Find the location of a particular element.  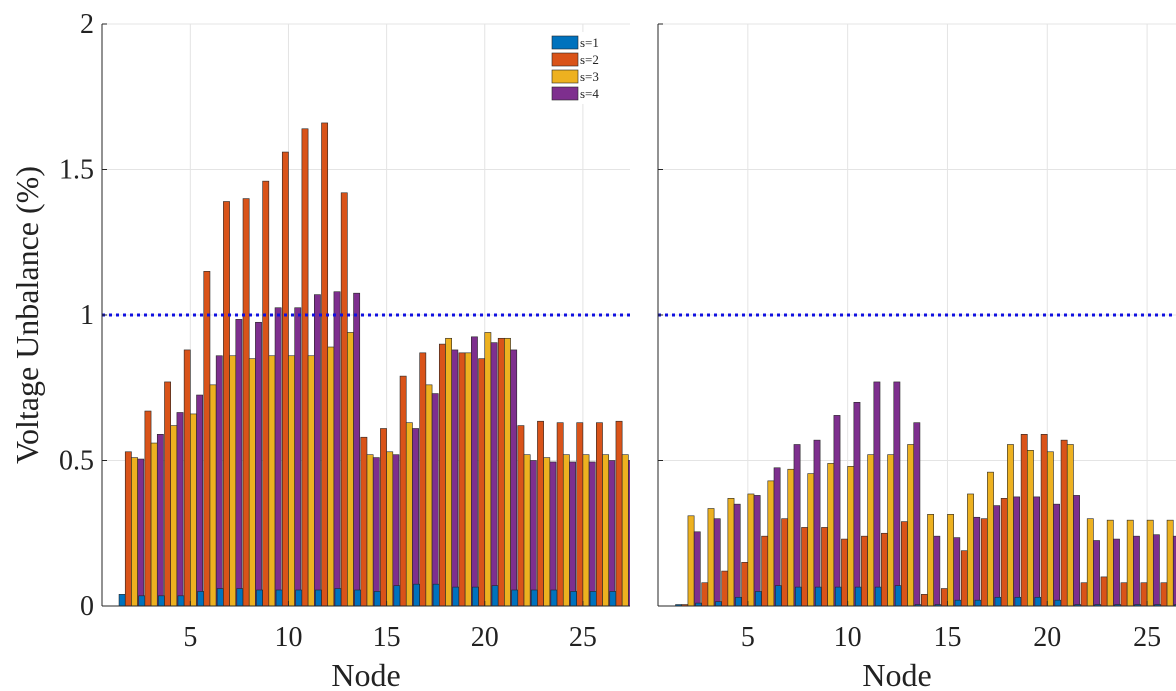

legend-swatch-s3 is located at coordinates (565, 76).